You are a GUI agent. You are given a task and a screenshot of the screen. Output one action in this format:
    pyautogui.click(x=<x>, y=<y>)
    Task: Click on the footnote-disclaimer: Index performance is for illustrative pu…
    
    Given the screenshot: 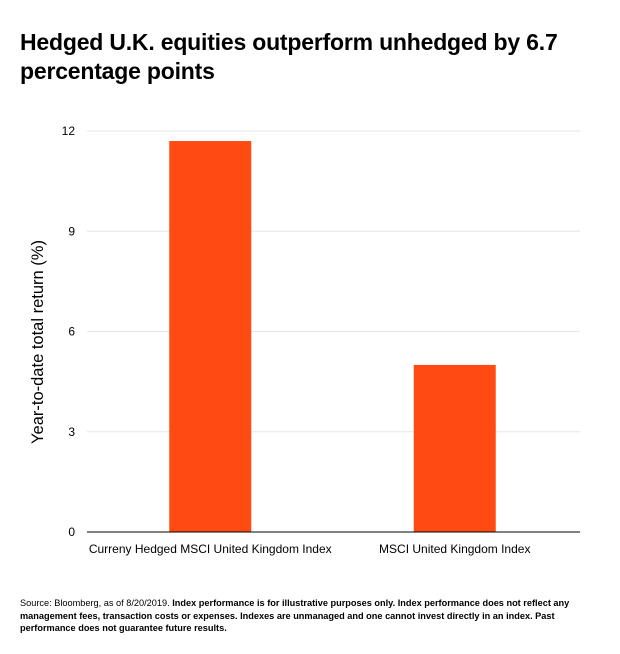 What is the action you would take?
    pyautogui.click(x=295, y=615)
    